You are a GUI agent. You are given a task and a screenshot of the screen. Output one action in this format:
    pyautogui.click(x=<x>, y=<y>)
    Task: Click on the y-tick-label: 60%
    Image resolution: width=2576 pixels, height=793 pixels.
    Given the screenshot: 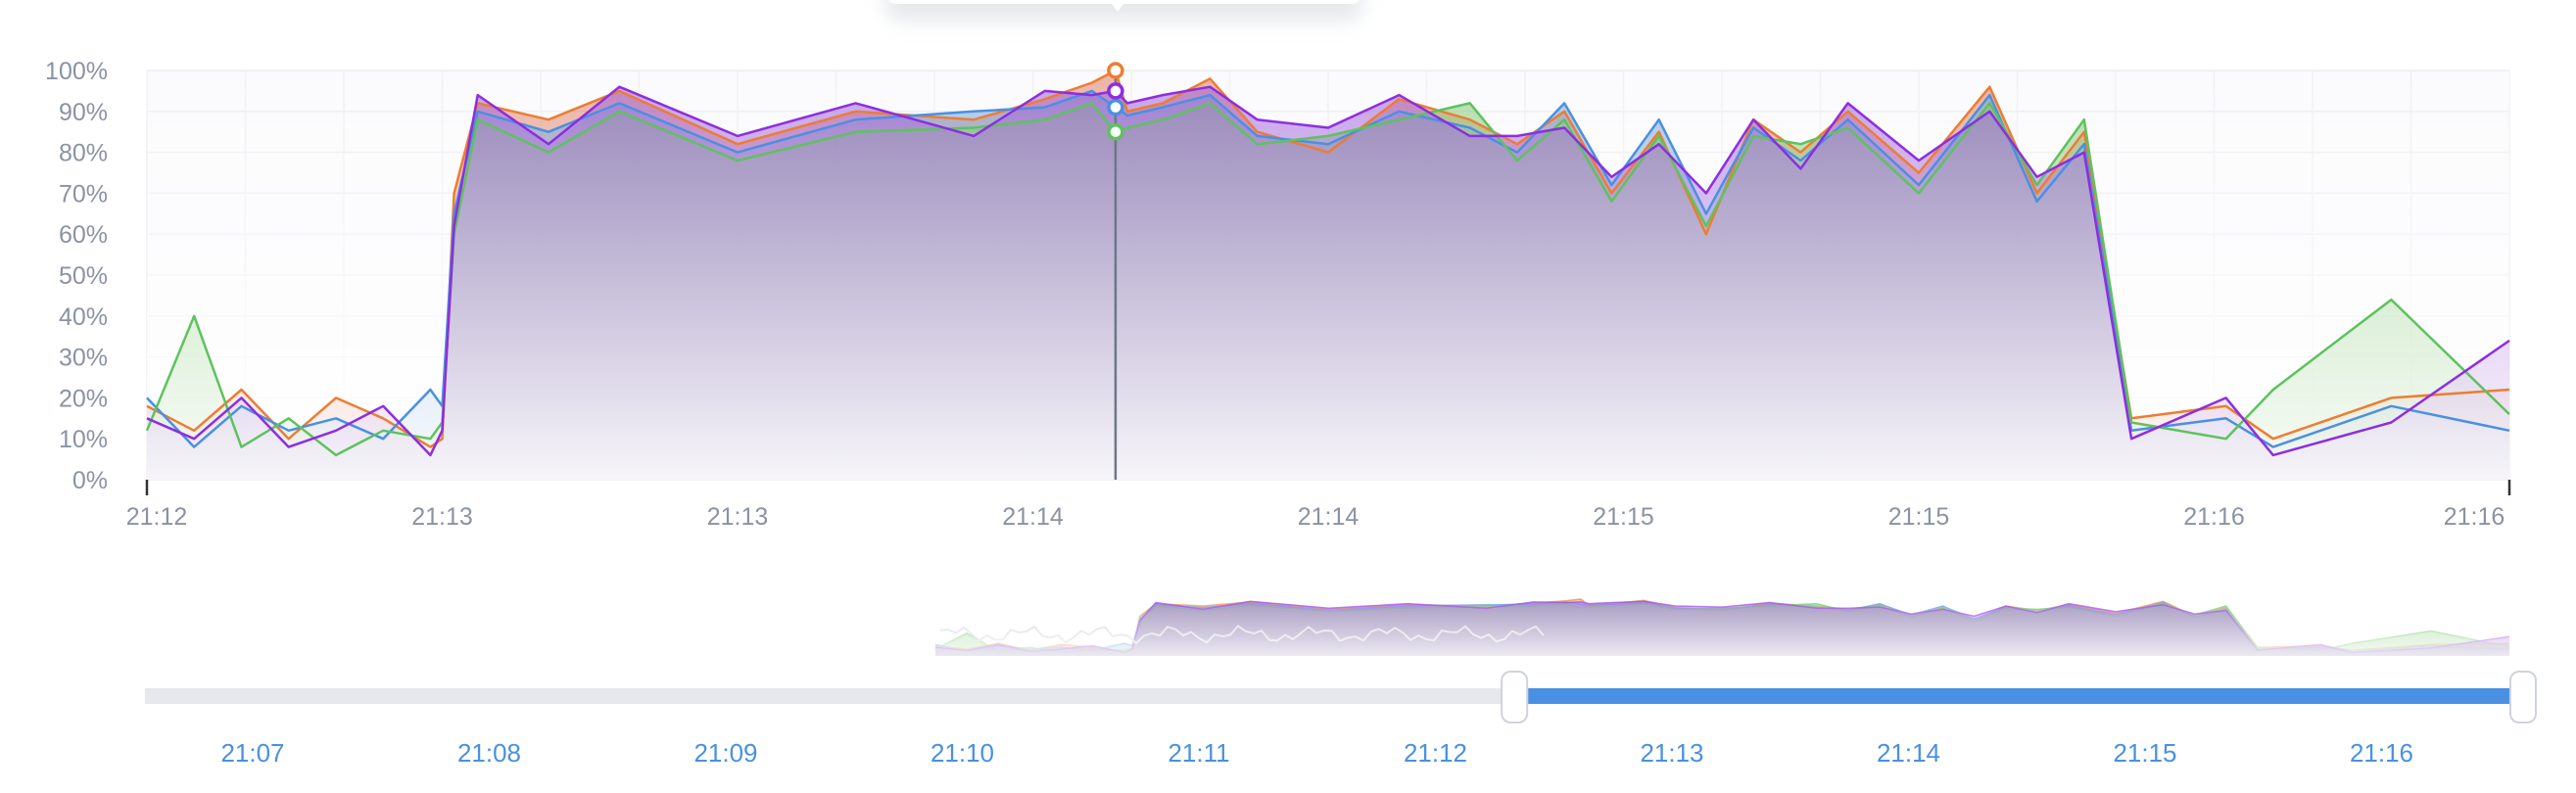 What is the action you would take?
    pyautogui.click(x=84, y=235)
    